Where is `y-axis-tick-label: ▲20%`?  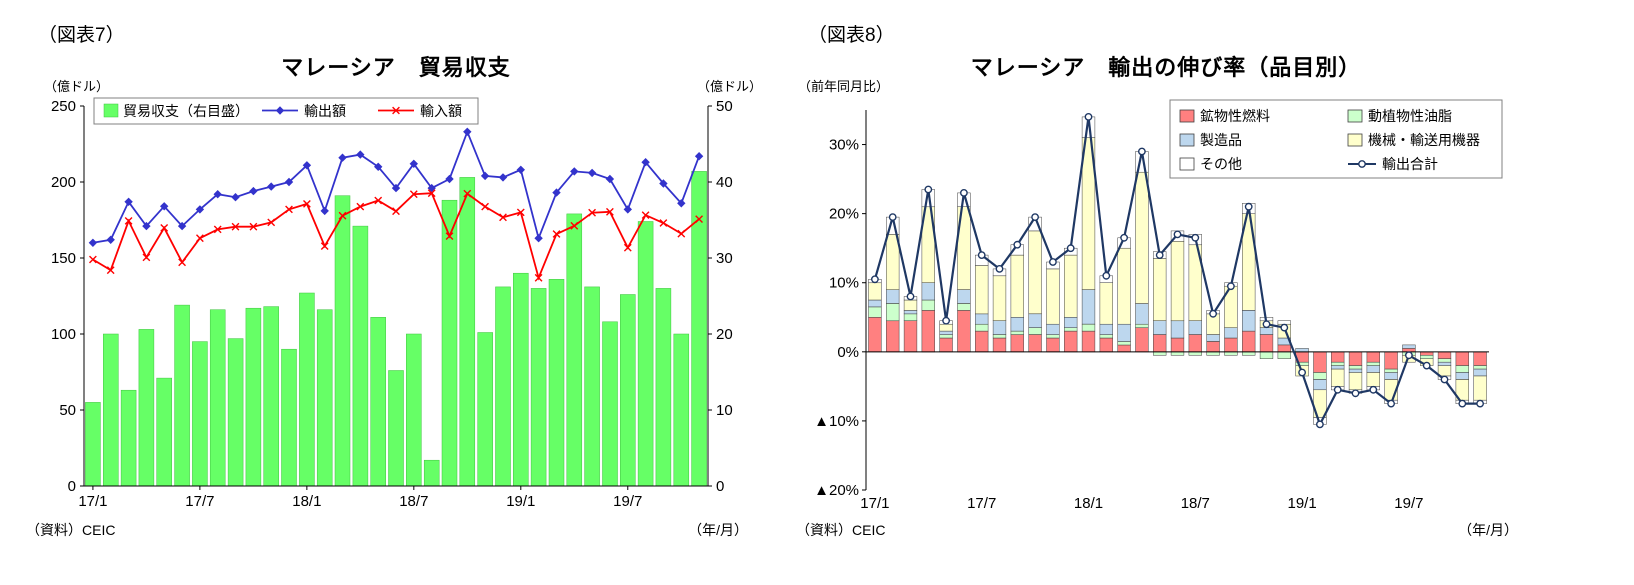 y-axis-tick-label: ▲20% is located at coordinates (836, 490).